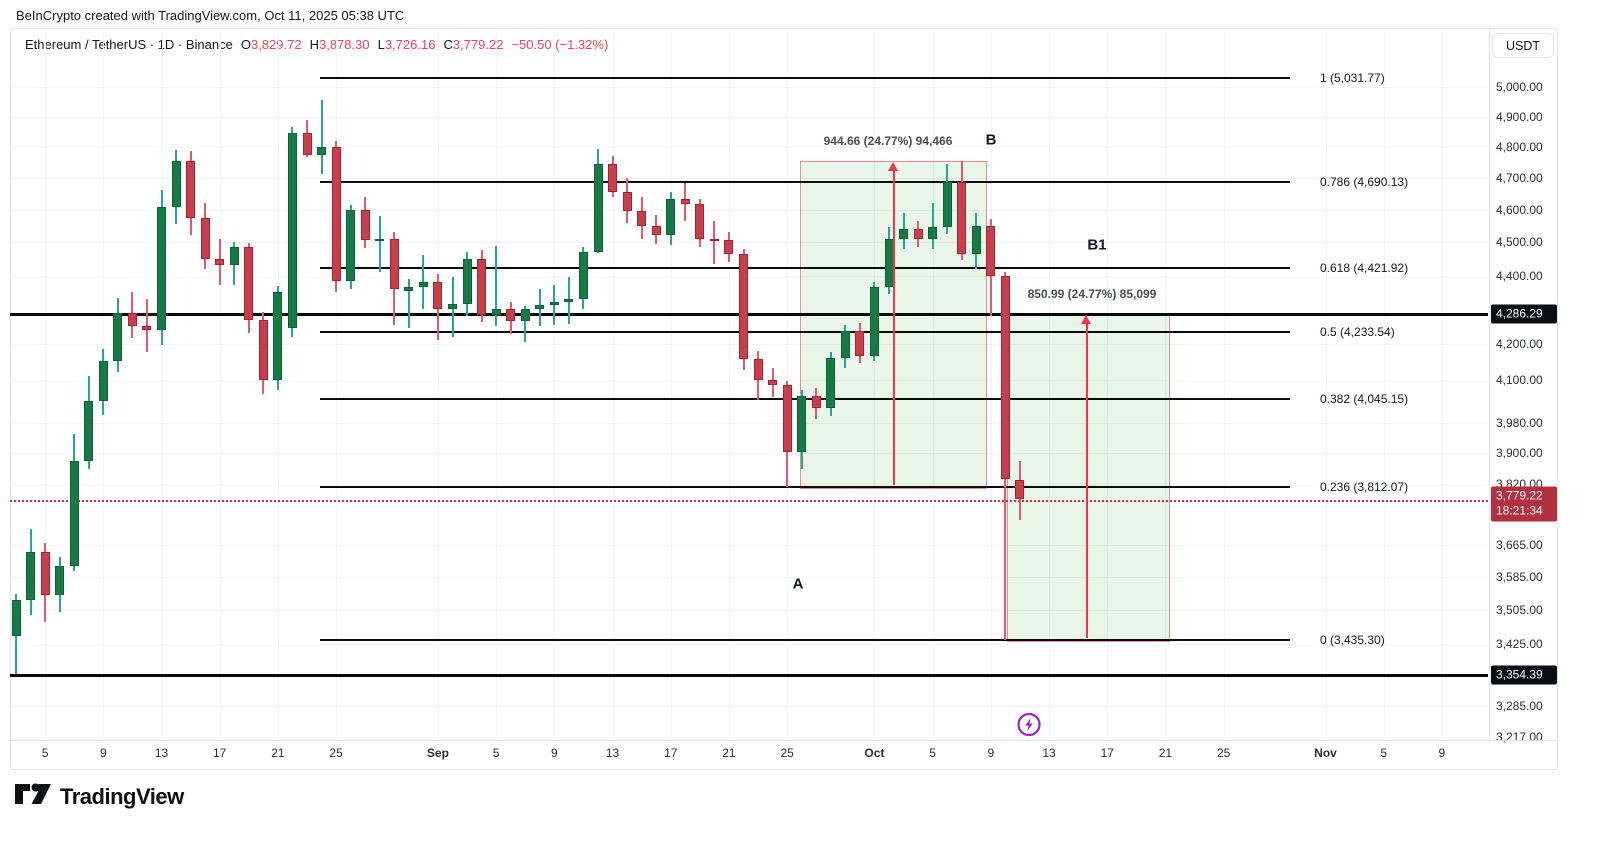 The width and height of the screenshot is (1600, 842). I want to click on tradingview-logo: TradingView, so click(99, 796).